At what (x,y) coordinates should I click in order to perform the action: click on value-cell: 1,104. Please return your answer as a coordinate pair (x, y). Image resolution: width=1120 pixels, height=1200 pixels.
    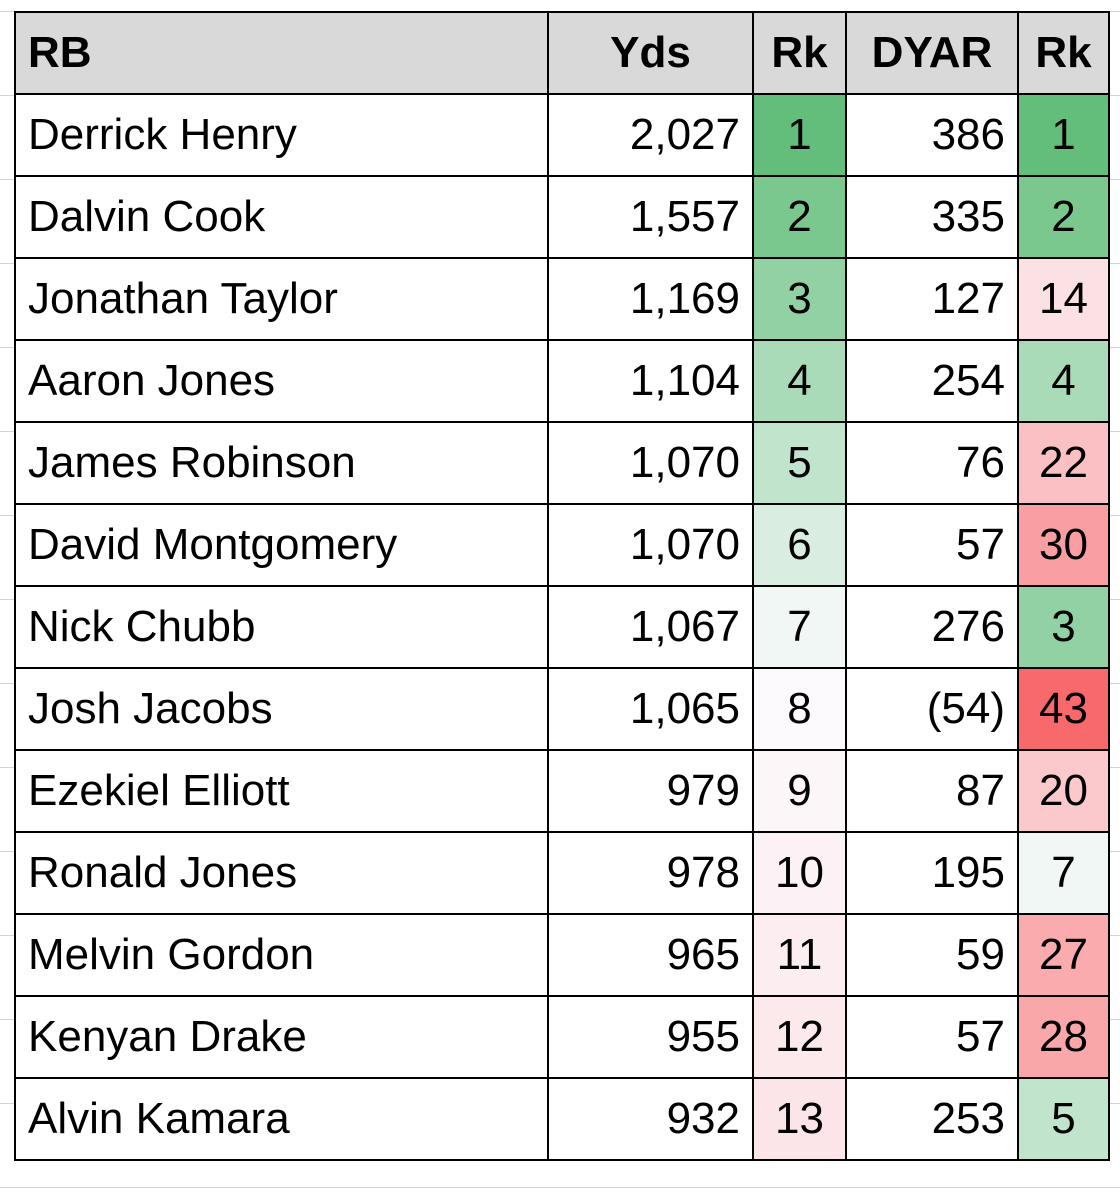
    Looking at the image, I should click on (650, 381).